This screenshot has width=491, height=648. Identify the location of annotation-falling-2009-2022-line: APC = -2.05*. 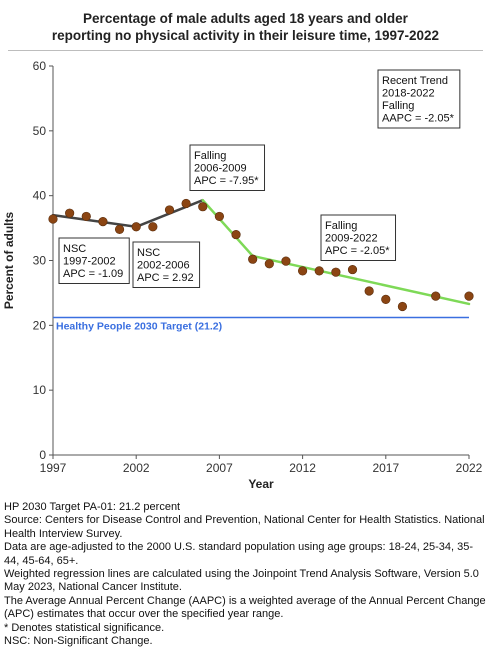
(357, 251).